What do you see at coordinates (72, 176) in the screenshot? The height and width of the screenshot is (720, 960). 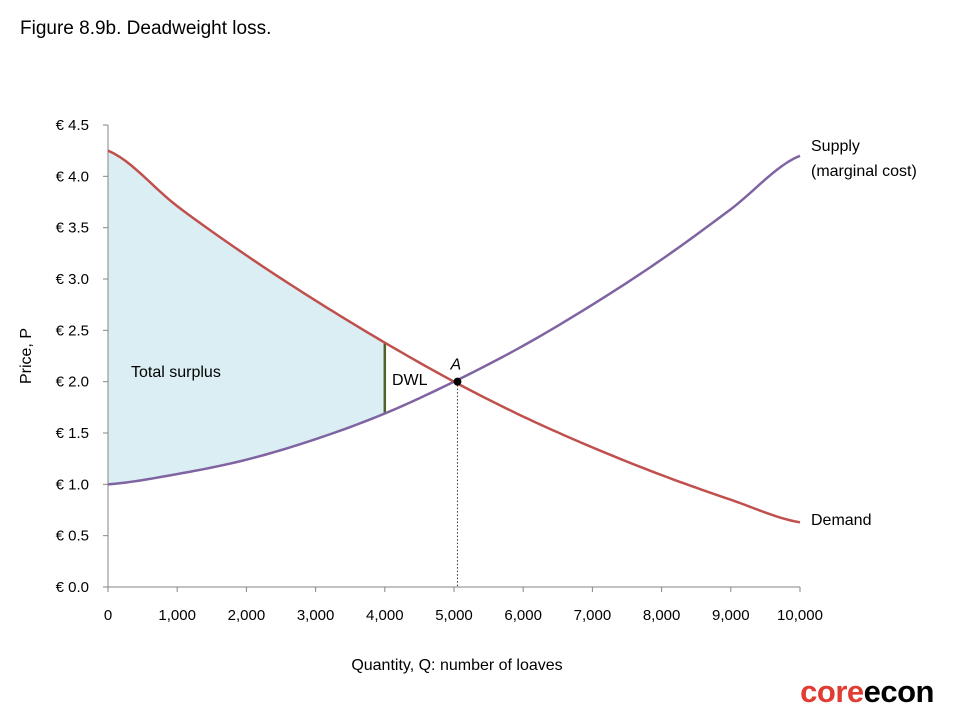 I see `y-tick-label: € 4.0` at bounding box center [72, 176].